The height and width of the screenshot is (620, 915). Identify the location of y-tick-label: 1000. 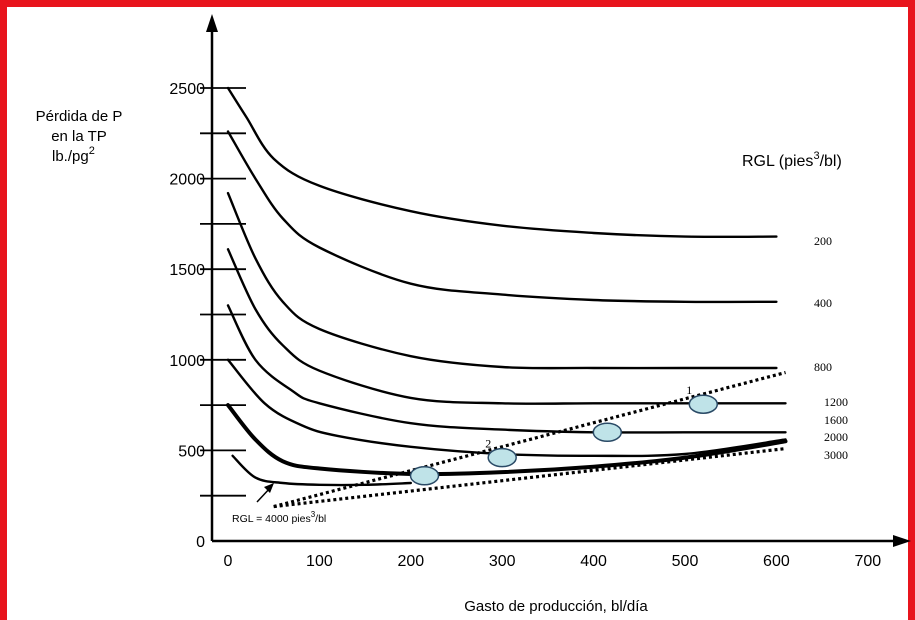
(187, 361).